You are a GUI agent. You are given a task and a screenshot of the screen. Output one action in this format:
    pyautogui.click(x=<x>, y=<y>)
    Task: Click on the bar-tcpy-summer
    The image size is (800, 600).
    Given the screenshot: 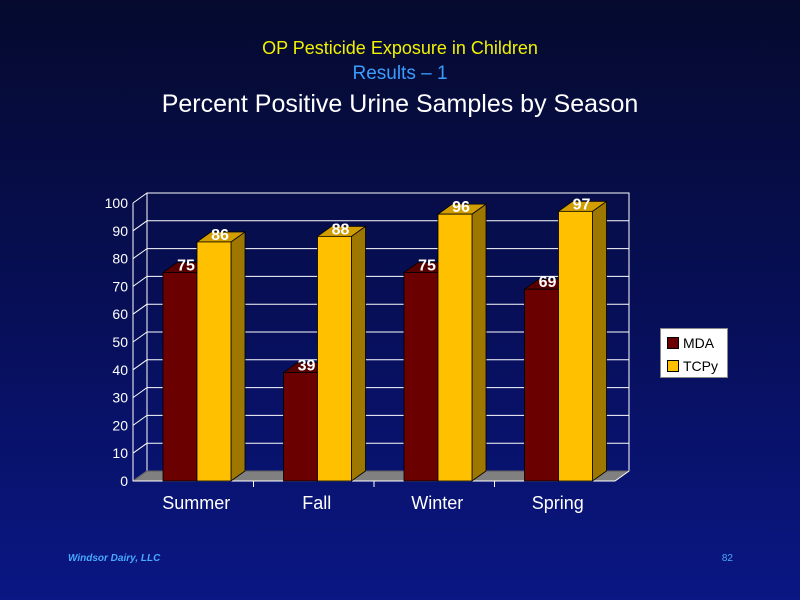 What is the action you would take?
    pyautogui.click(x=214, y=361)
    